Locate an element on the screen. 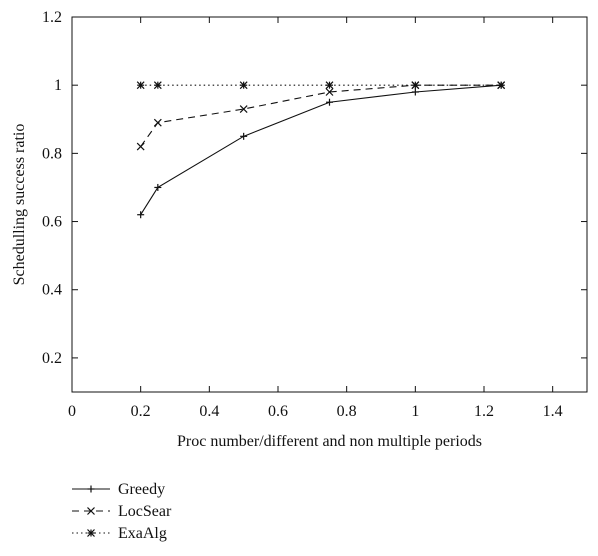  series-line-locsear is located at coordinates (321, 115).